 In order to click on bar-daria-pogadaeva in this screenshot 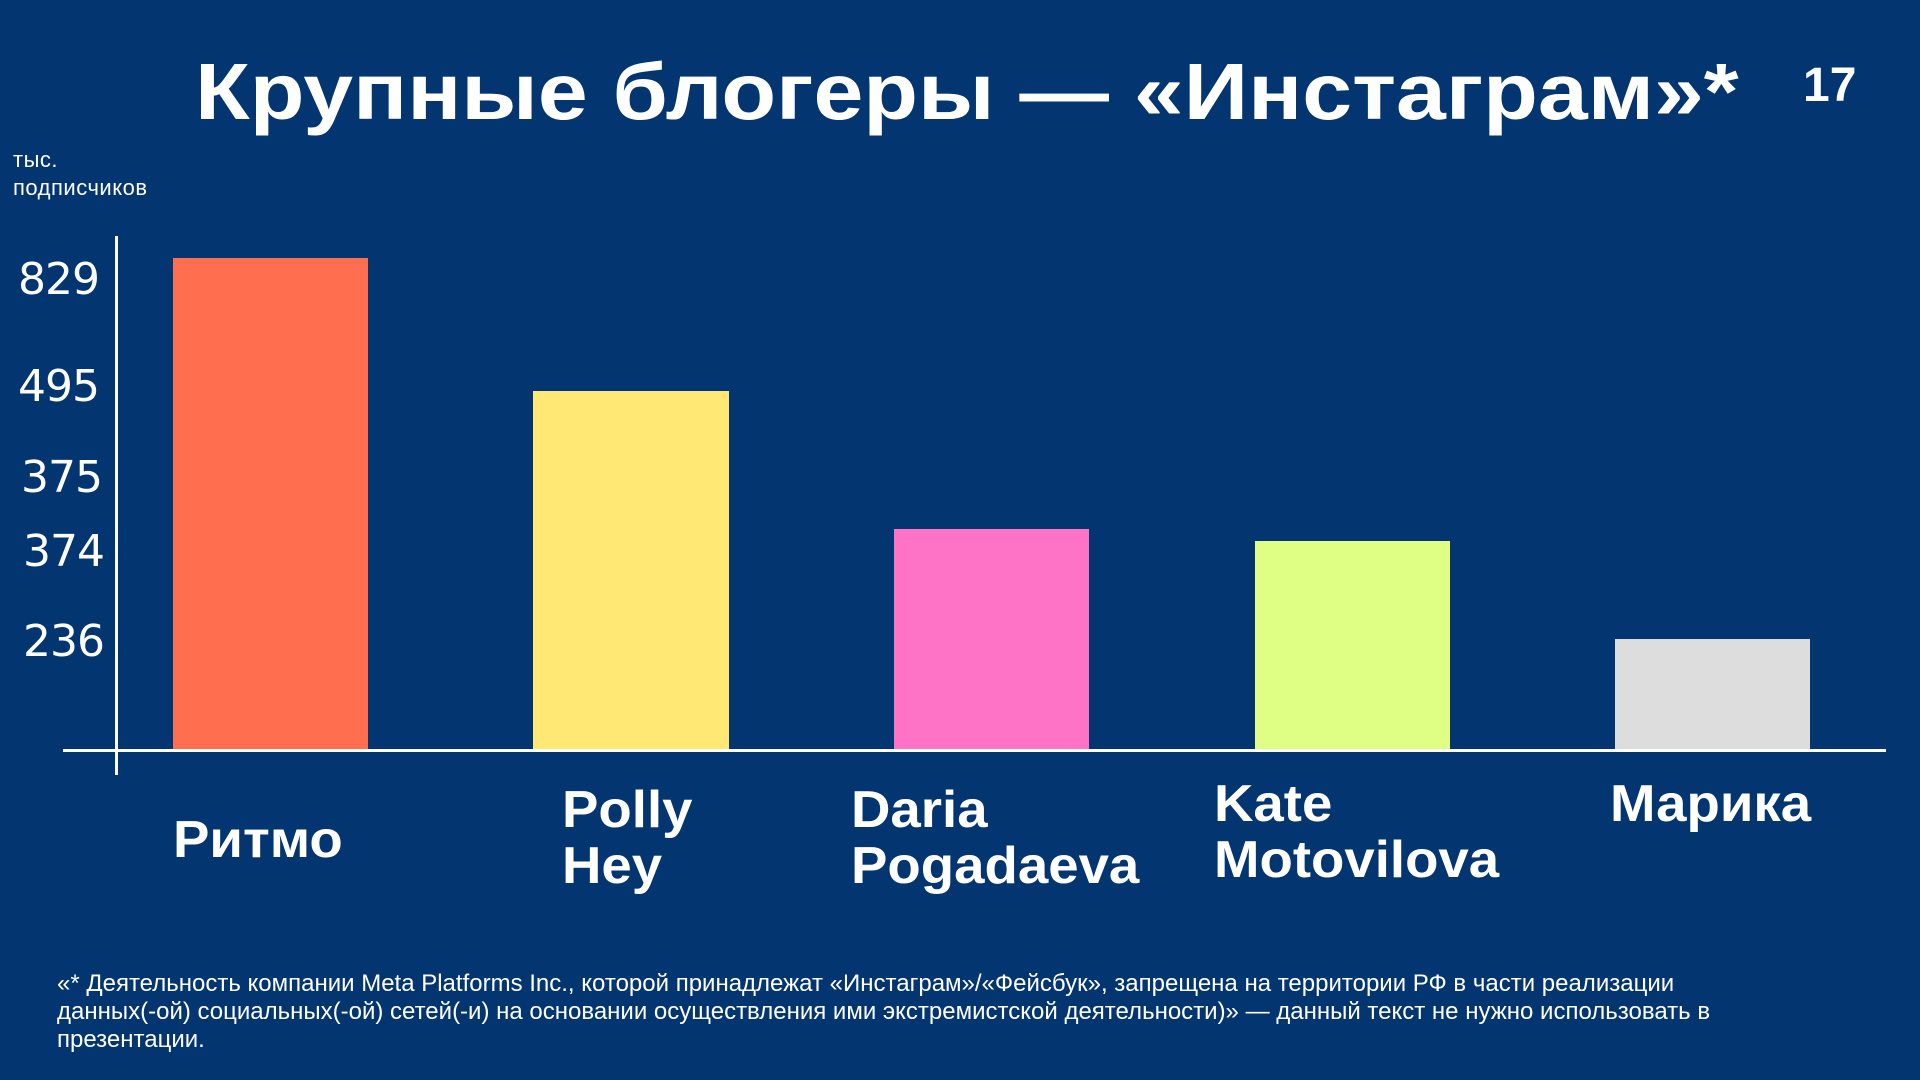, I will do `click(991, 639)`.